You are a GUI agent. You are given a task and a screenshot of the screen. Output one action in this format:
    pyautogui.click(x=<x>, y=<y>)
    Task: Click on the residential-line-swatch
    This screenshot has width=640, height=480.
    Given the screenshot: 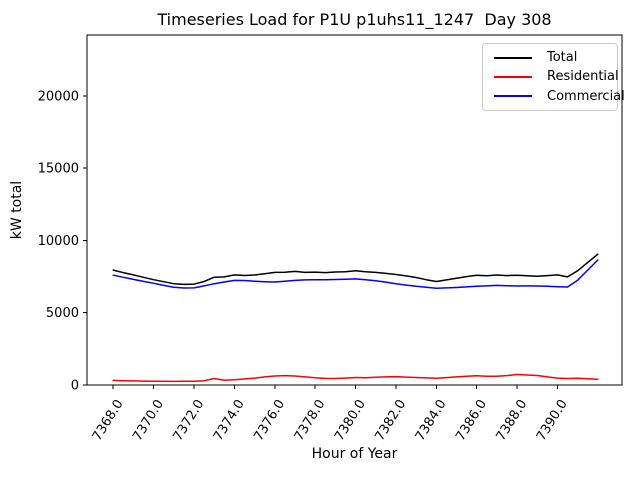 What is the action you would take?
    pyautogui.click(x=513, y=76)
    